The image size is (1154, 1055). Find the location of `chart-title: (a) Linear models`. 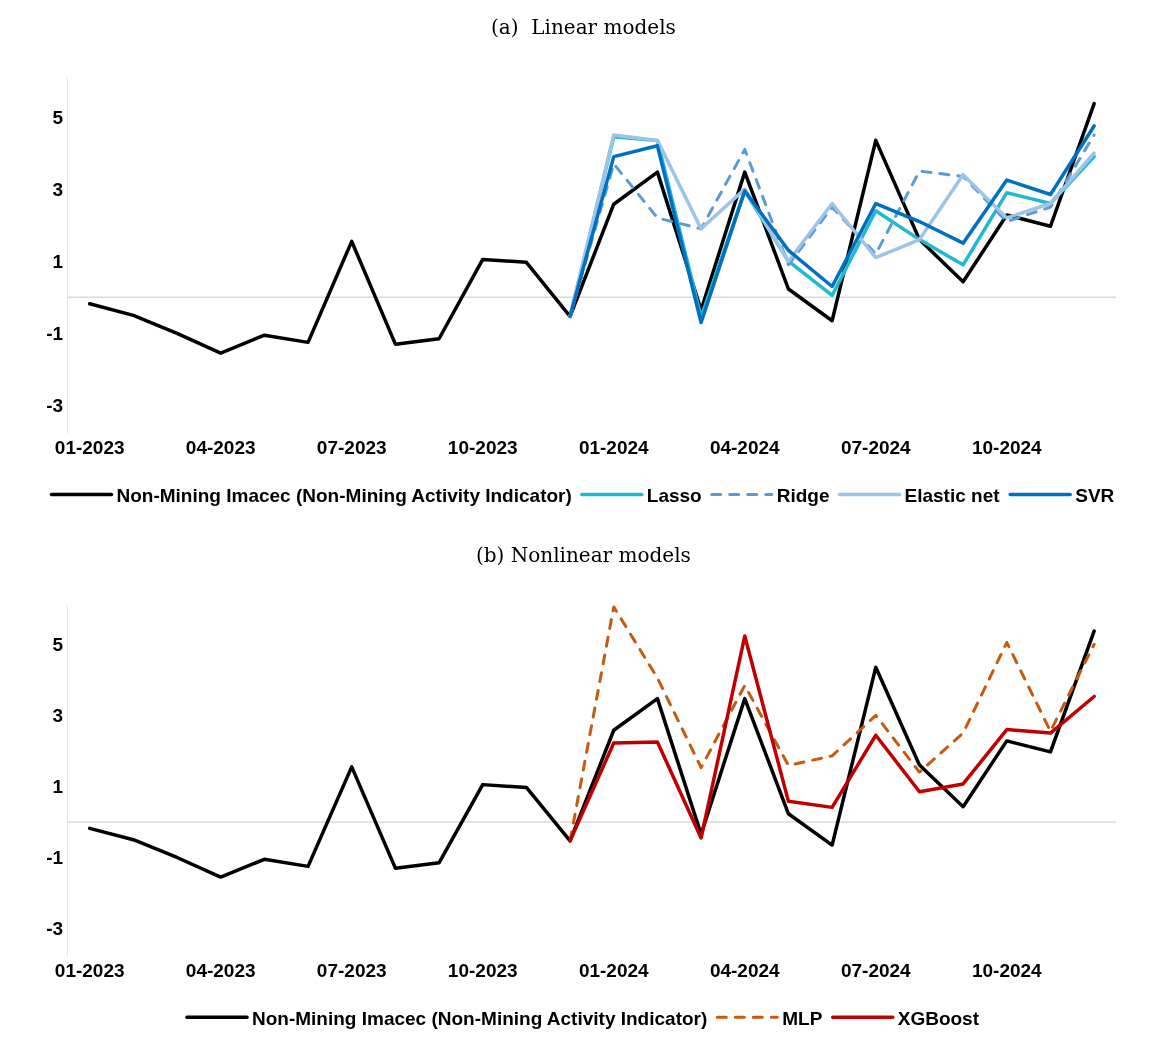

chart-title: (a) Linear models is located at coordinates (583, 27).